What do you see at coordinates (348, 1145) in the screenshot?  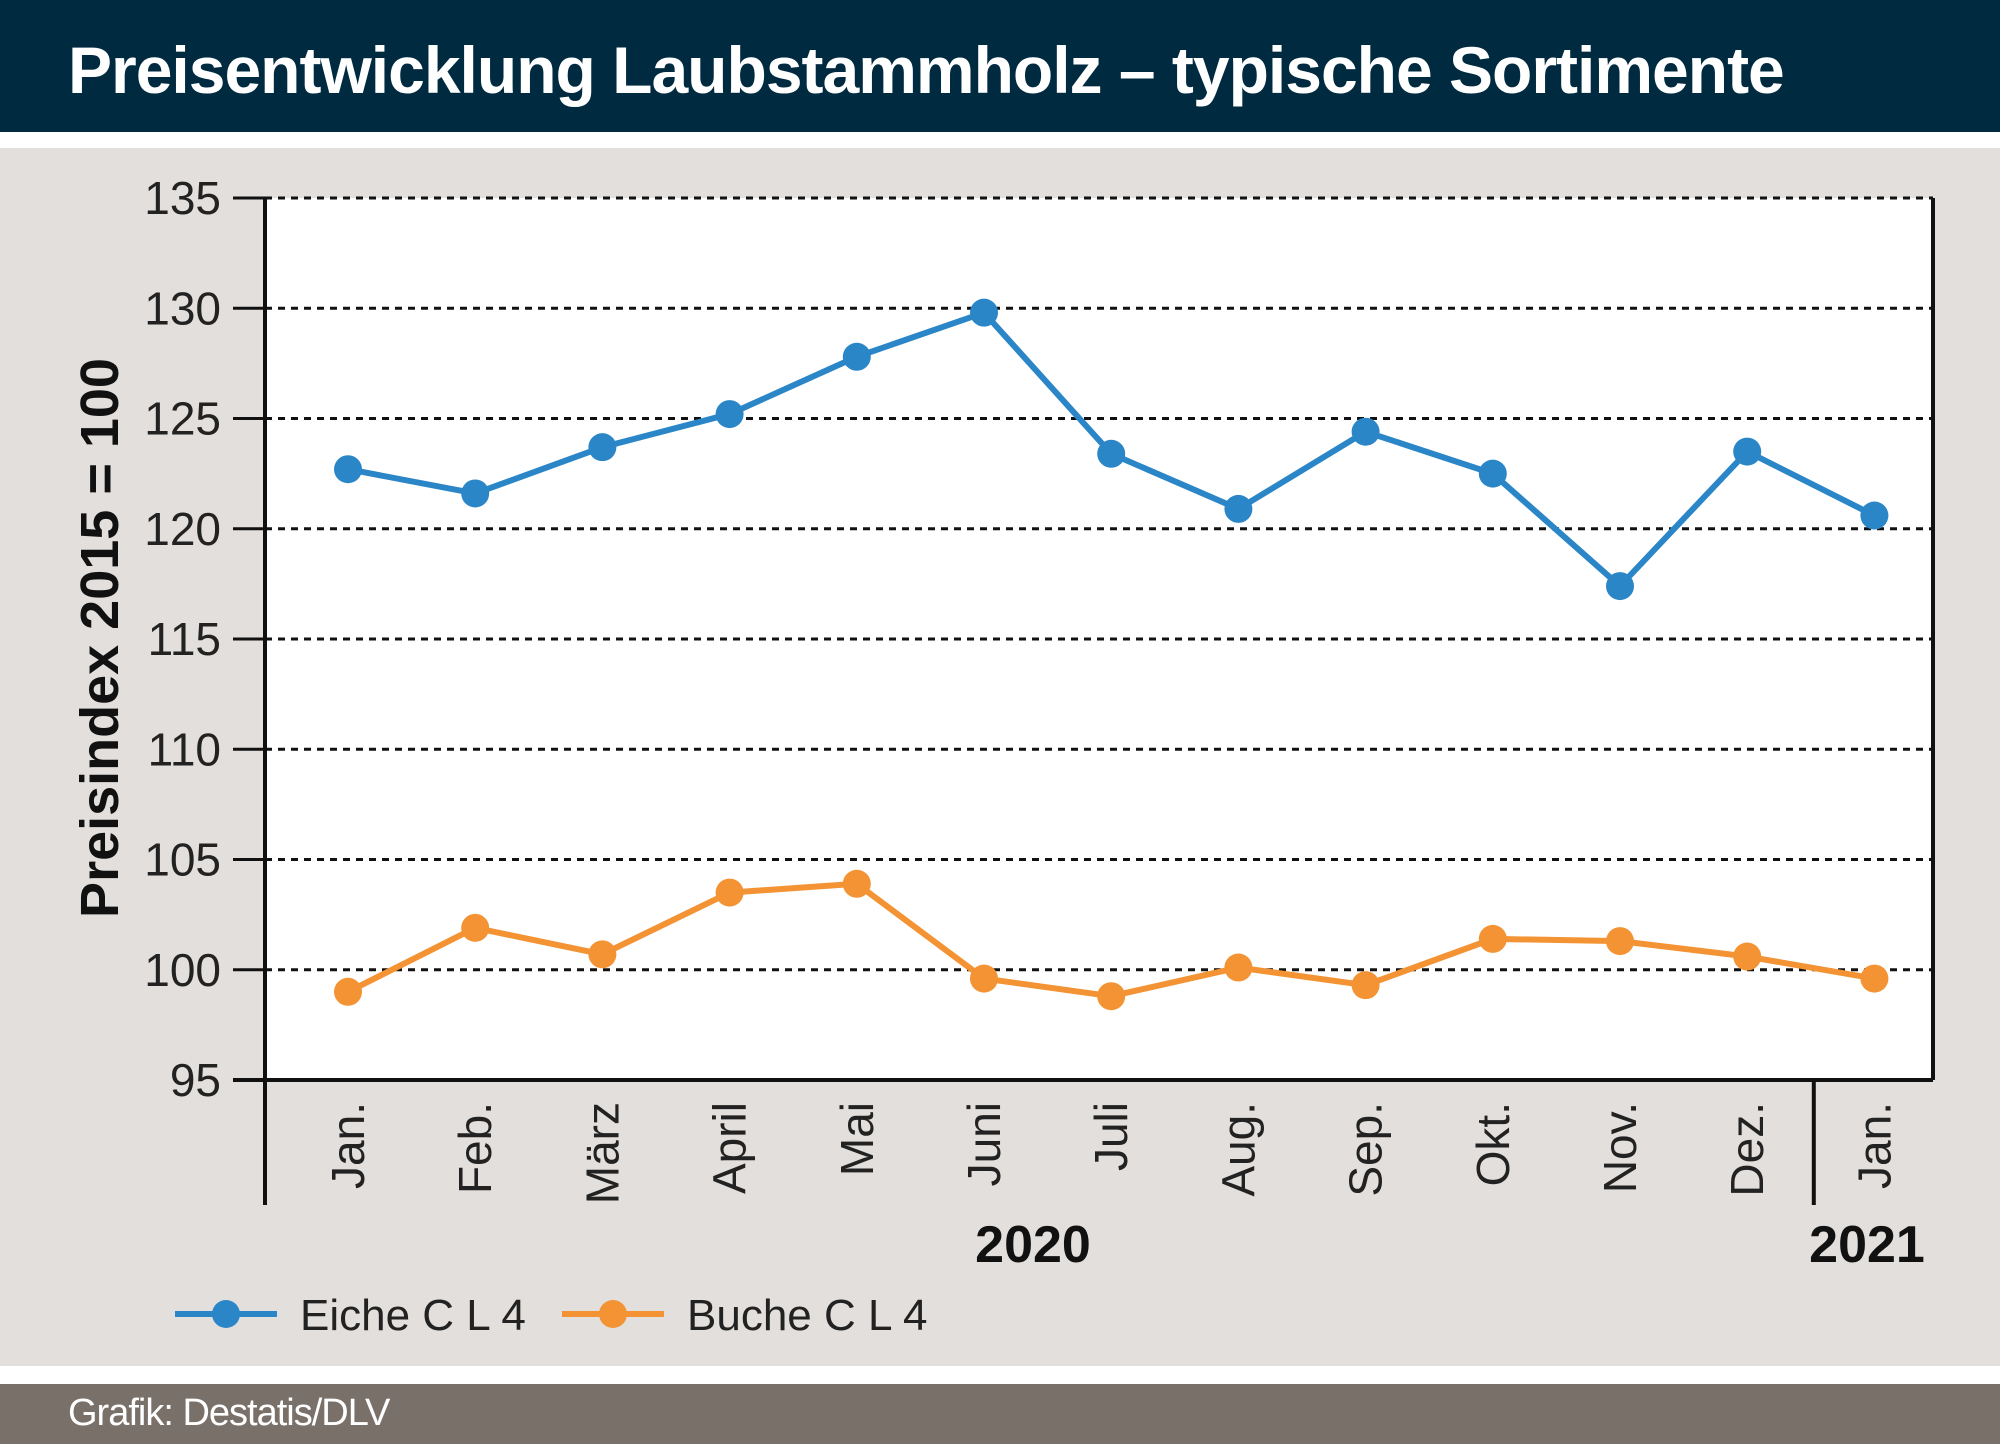 I see `x-tick-label-0: Jan.` at bounding box center [348, 1145].